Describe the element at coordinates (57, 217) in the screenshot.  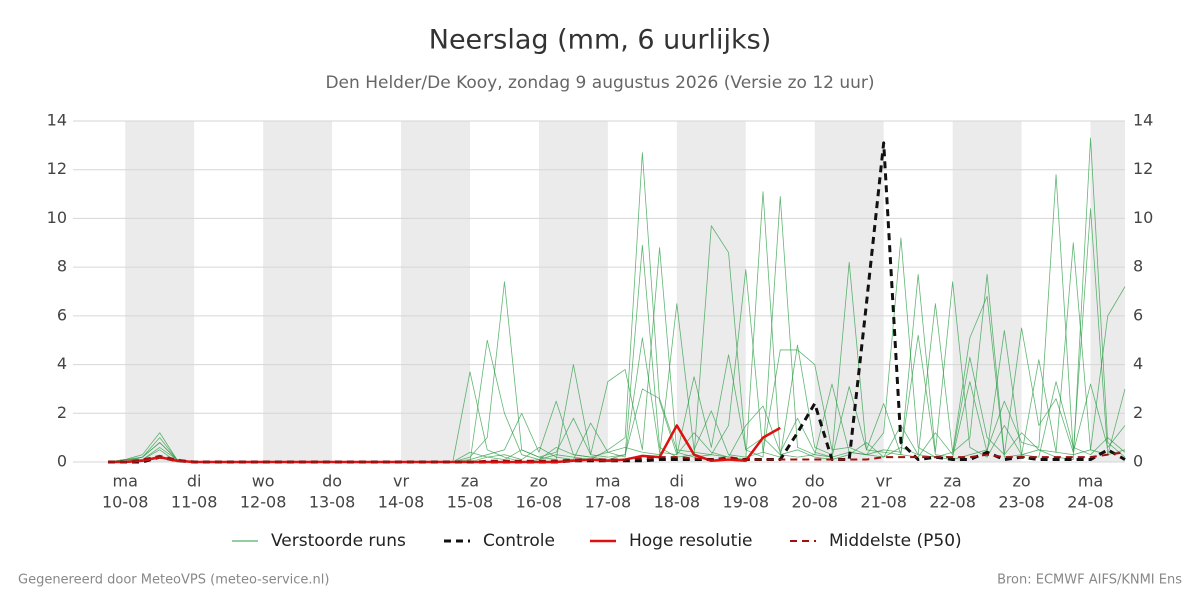
I see `y-tick-label: 10` at that location.